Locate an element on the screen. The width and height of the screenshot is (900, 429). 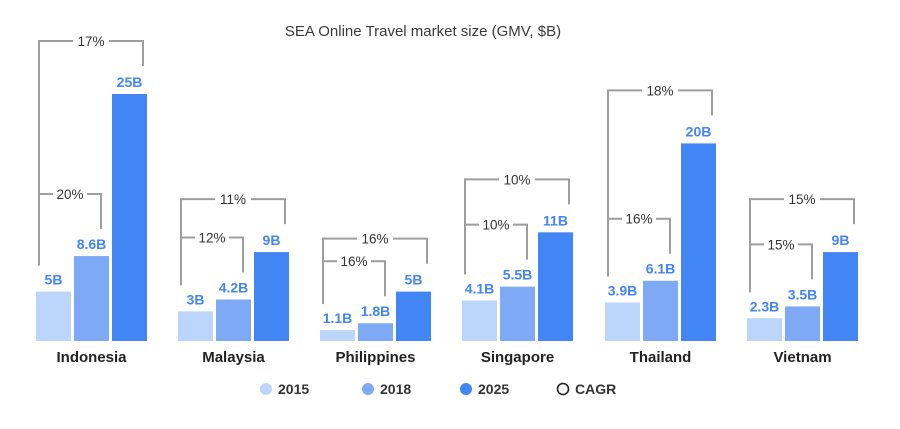
bar-indonesia-2018 is located at coordinates (91, 298).